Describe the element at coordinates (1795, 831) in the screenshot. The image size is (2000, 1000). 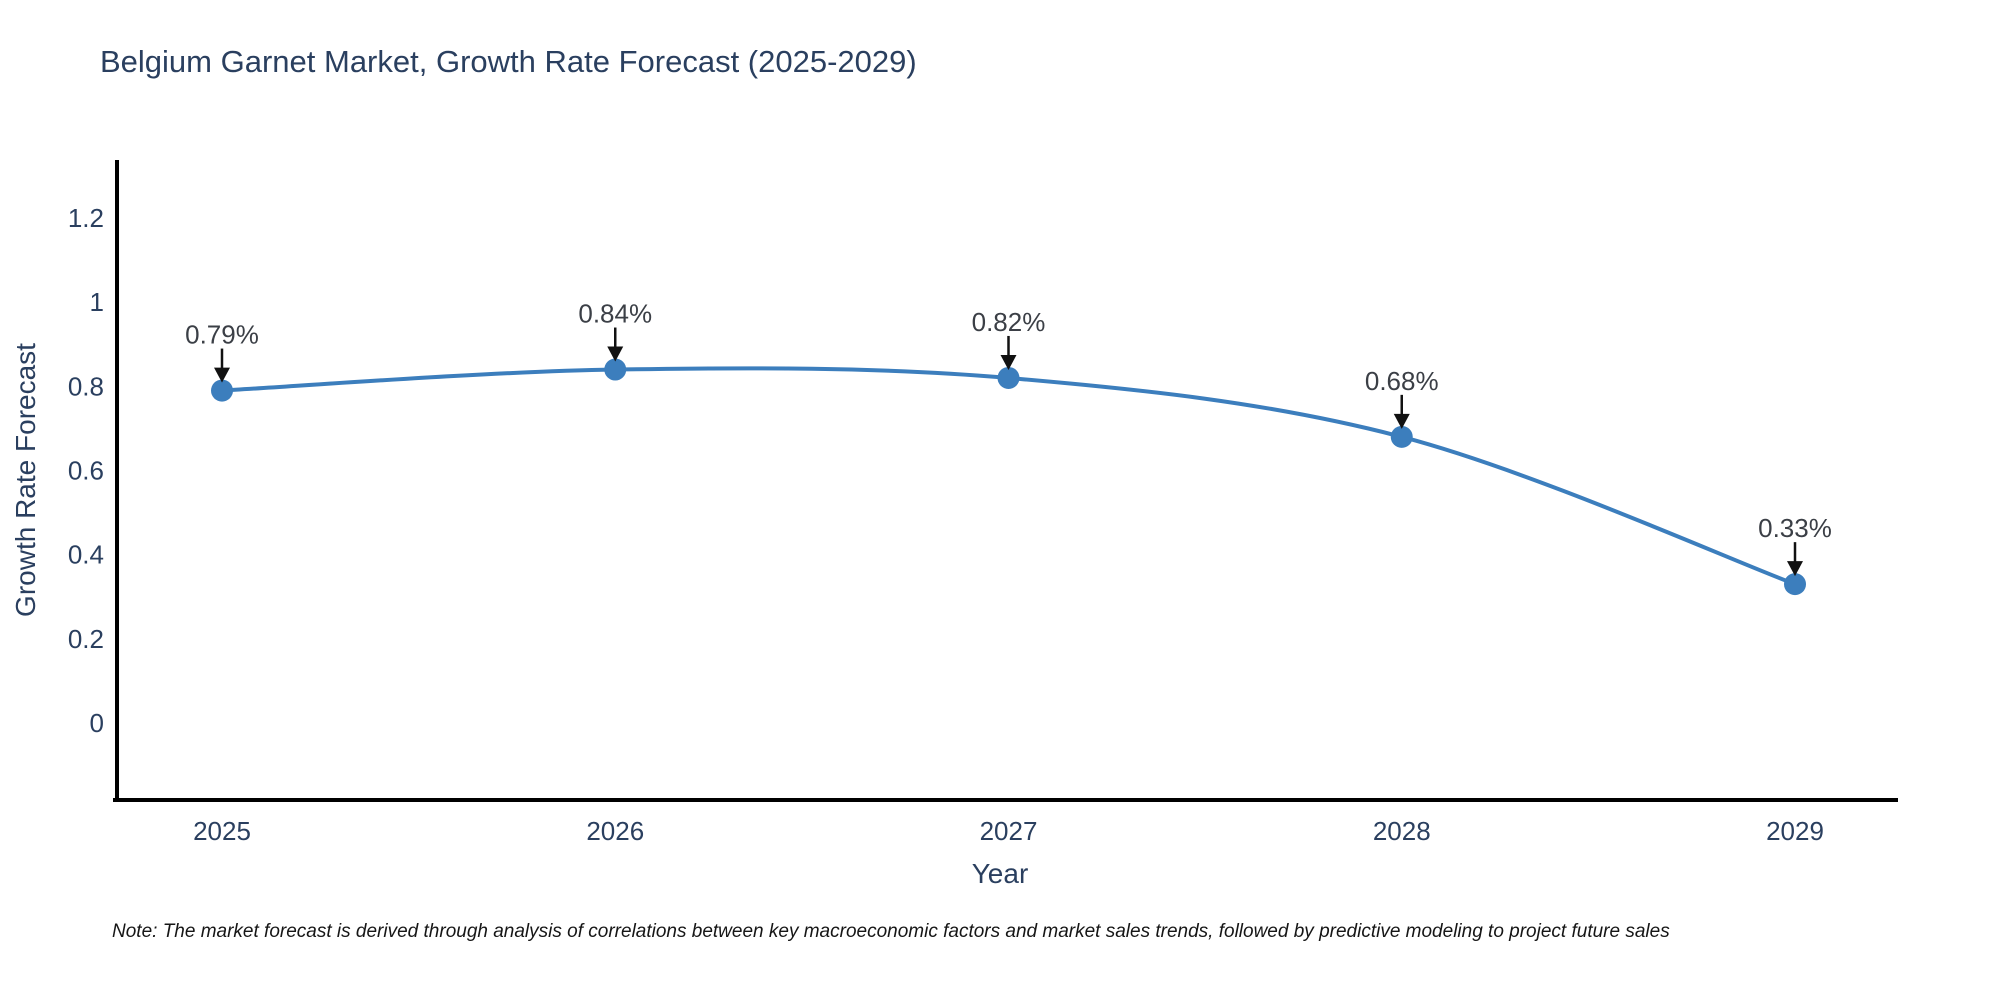
I see `x-tick-label: 2029` at that location.